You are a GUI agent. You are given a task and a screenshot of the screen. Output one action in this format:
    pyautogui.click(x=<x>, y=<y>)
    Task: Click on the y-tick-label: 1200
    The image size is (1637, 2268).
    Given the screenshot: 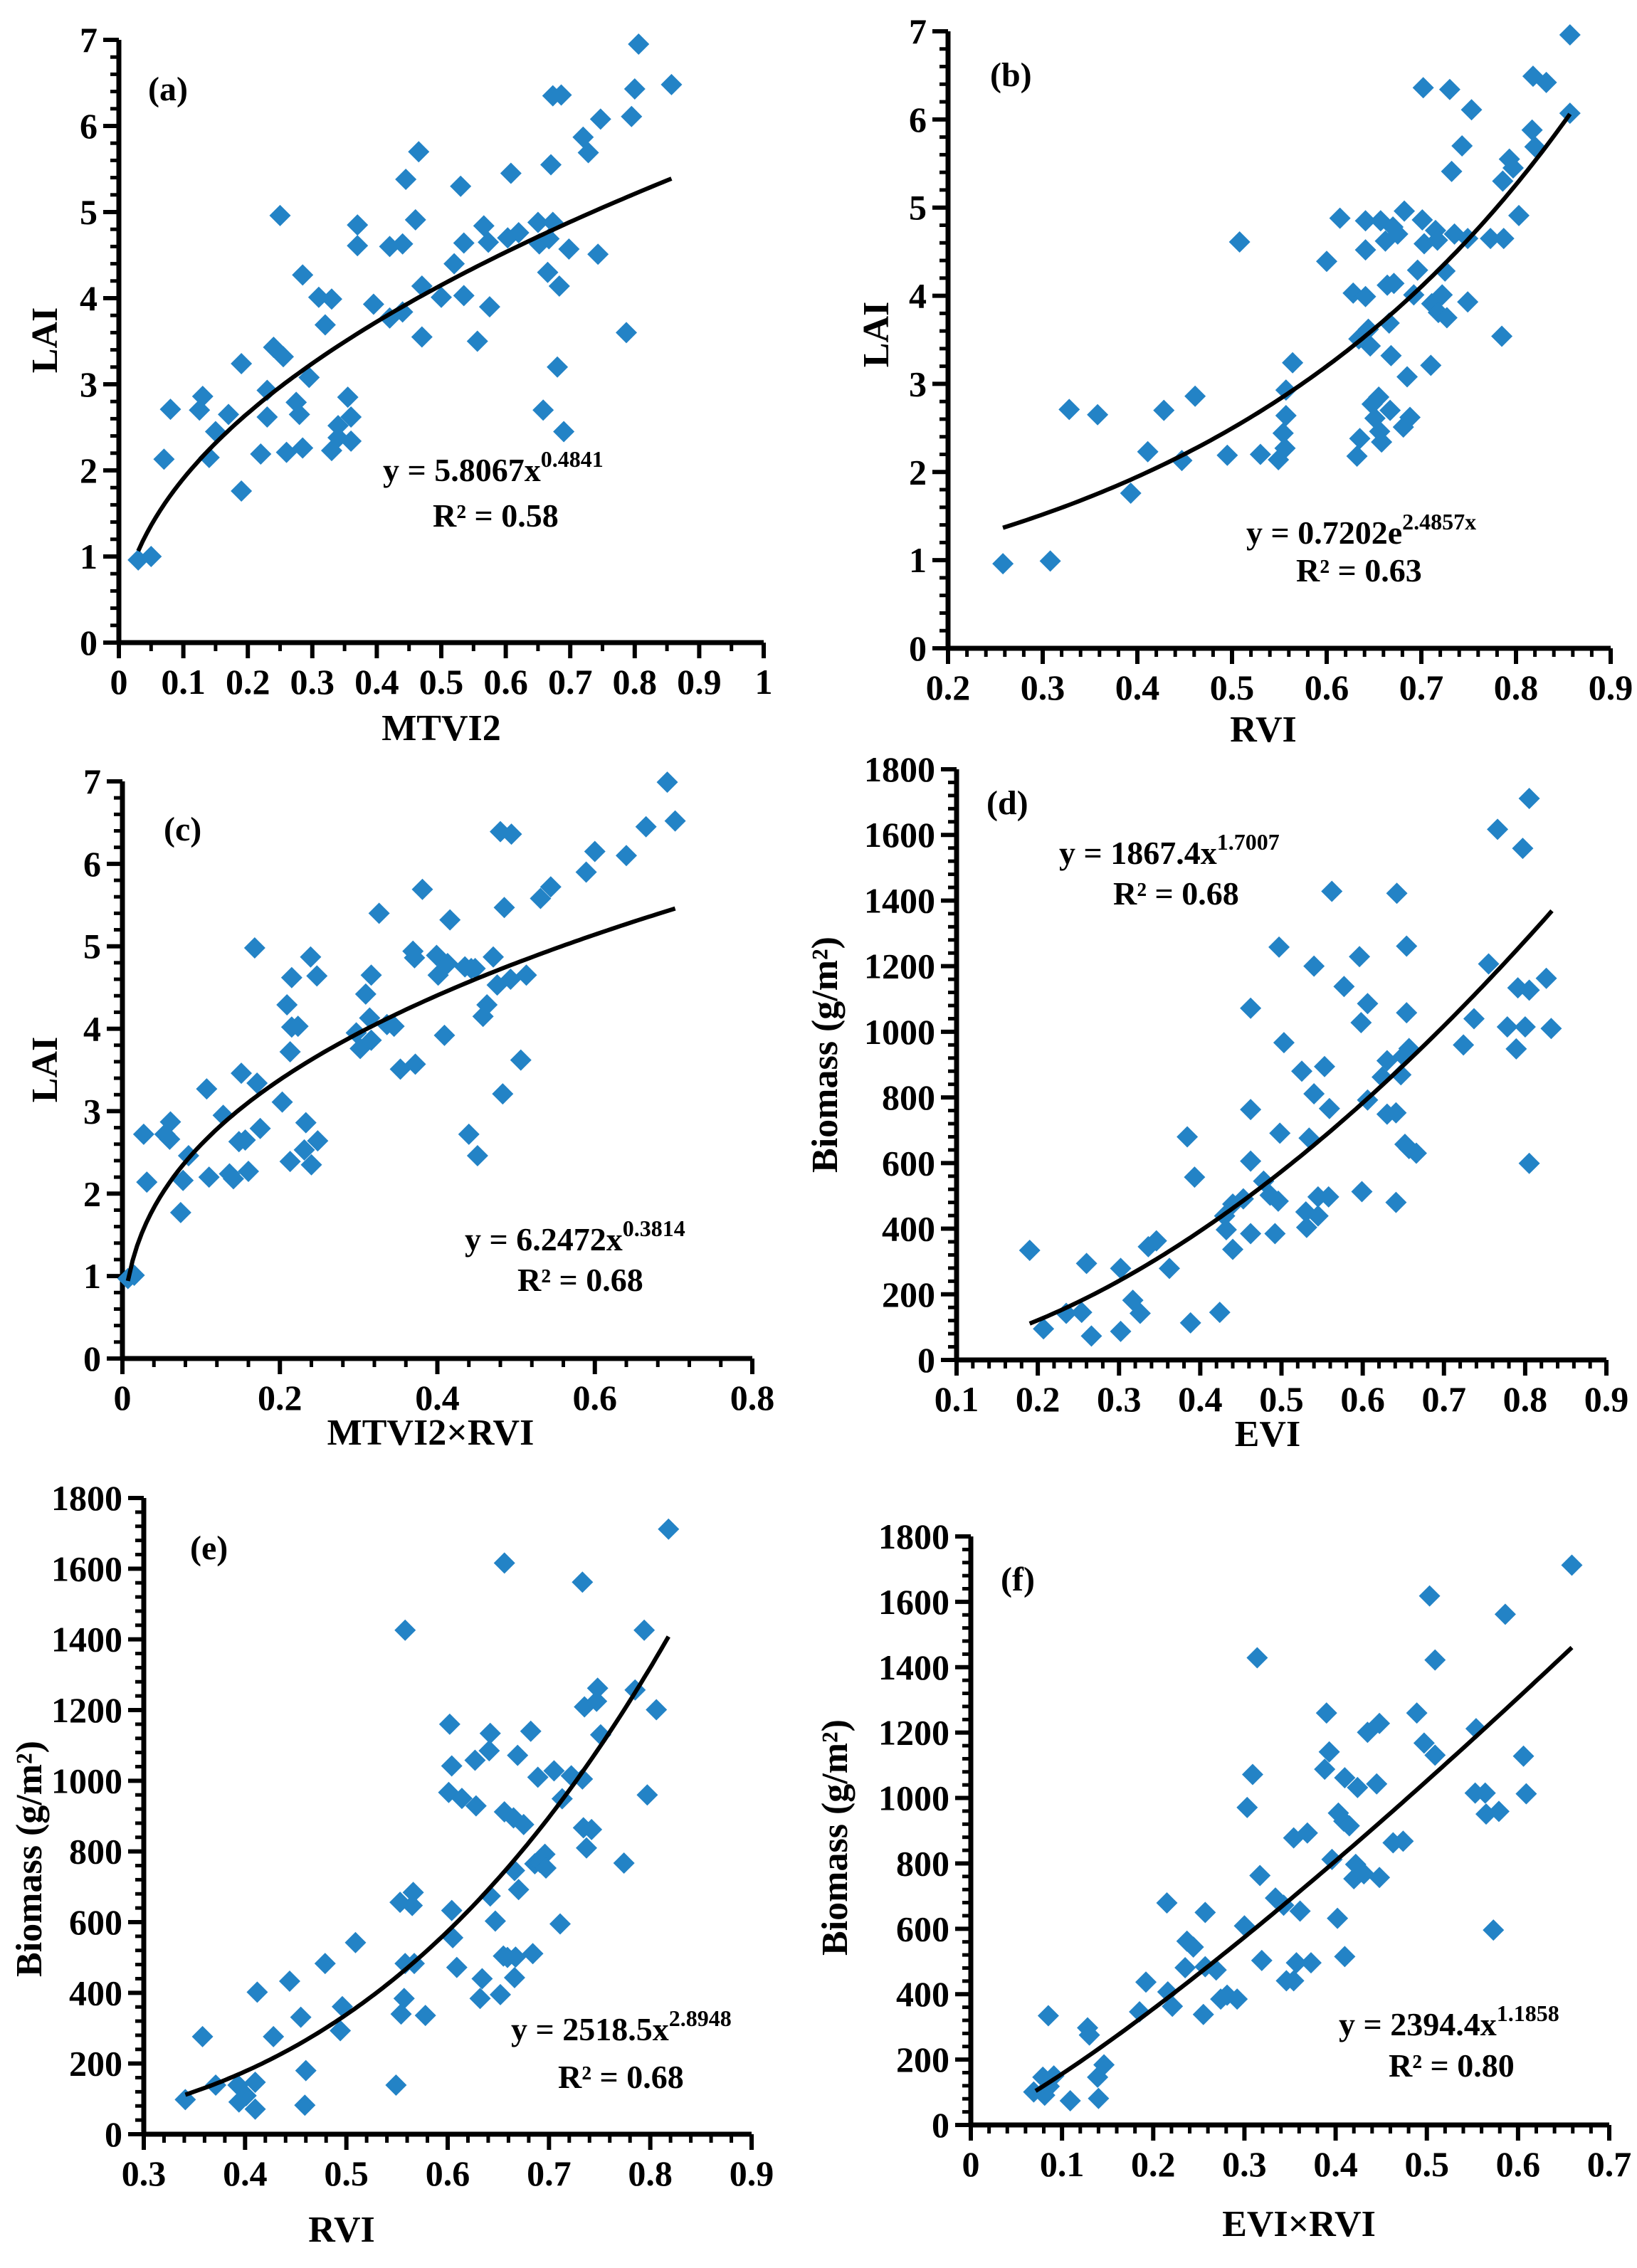 What is the action you would take?
    pyautogui.click(x=913, y=1733)
    